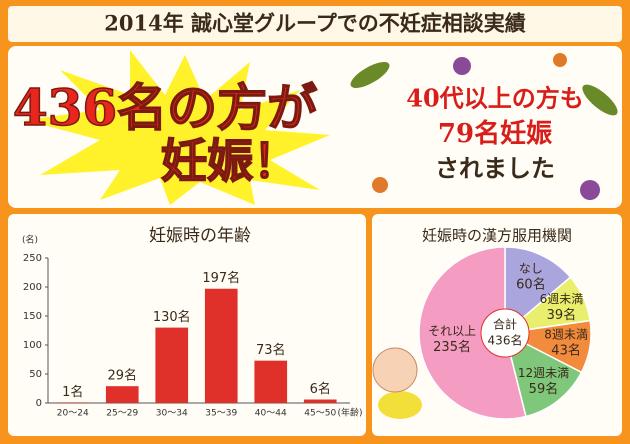 Image resolution: width=630 pixels, height=444 pixels. What do you see at coordinates (562, 299) in the screenshot?
I see `slice-label: 6週未満` at bounding box center [562, 299].